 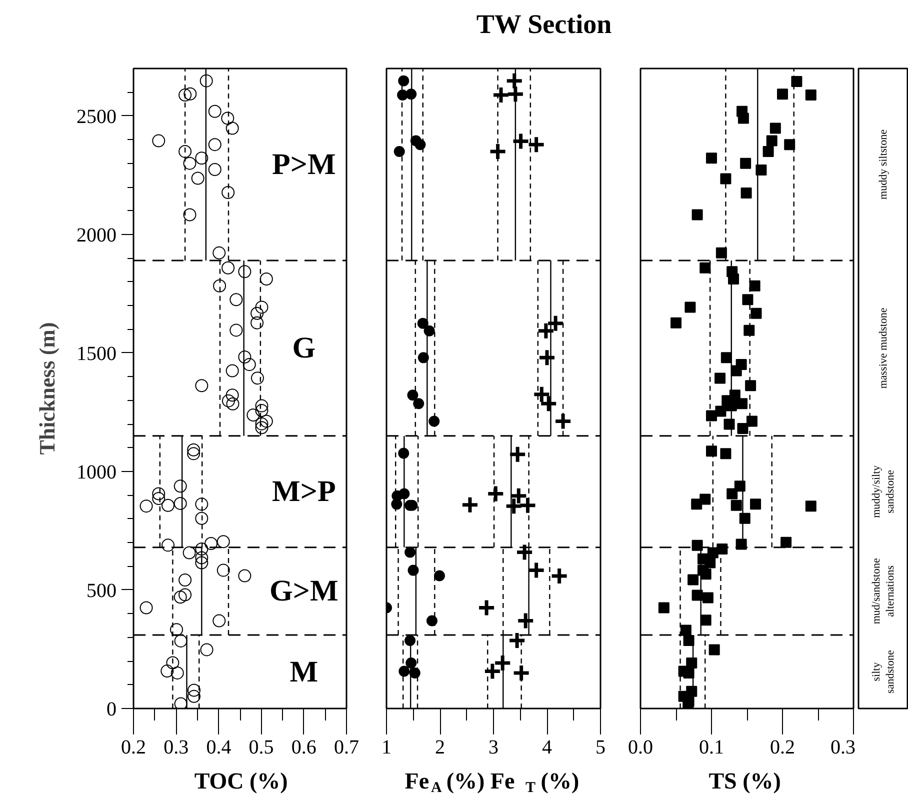 I want to click on y-tick-label: 2500, so click(x=96, y=117).